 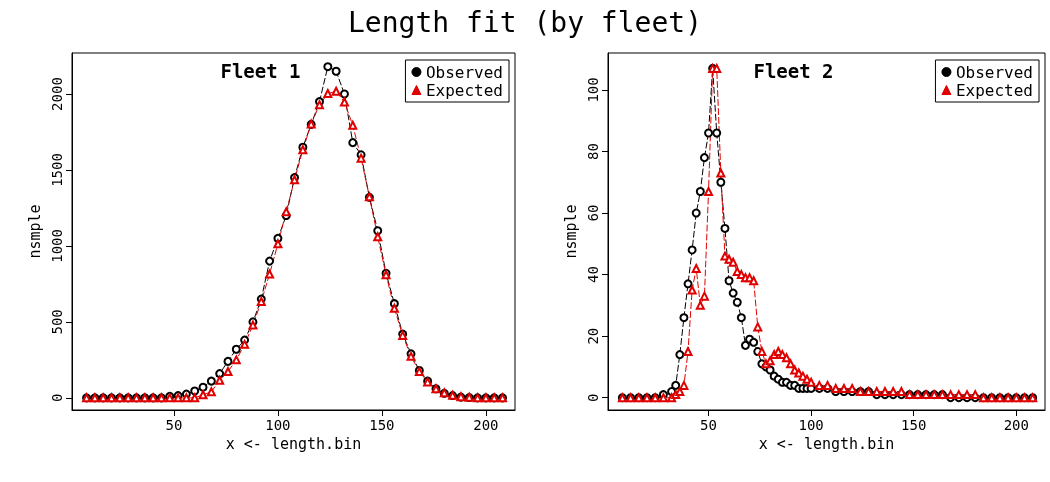 What do you see at coordinates (793, 70) in the screenshot?
I see `chart-title: Fleet 2` at bounding box center [793, 70].